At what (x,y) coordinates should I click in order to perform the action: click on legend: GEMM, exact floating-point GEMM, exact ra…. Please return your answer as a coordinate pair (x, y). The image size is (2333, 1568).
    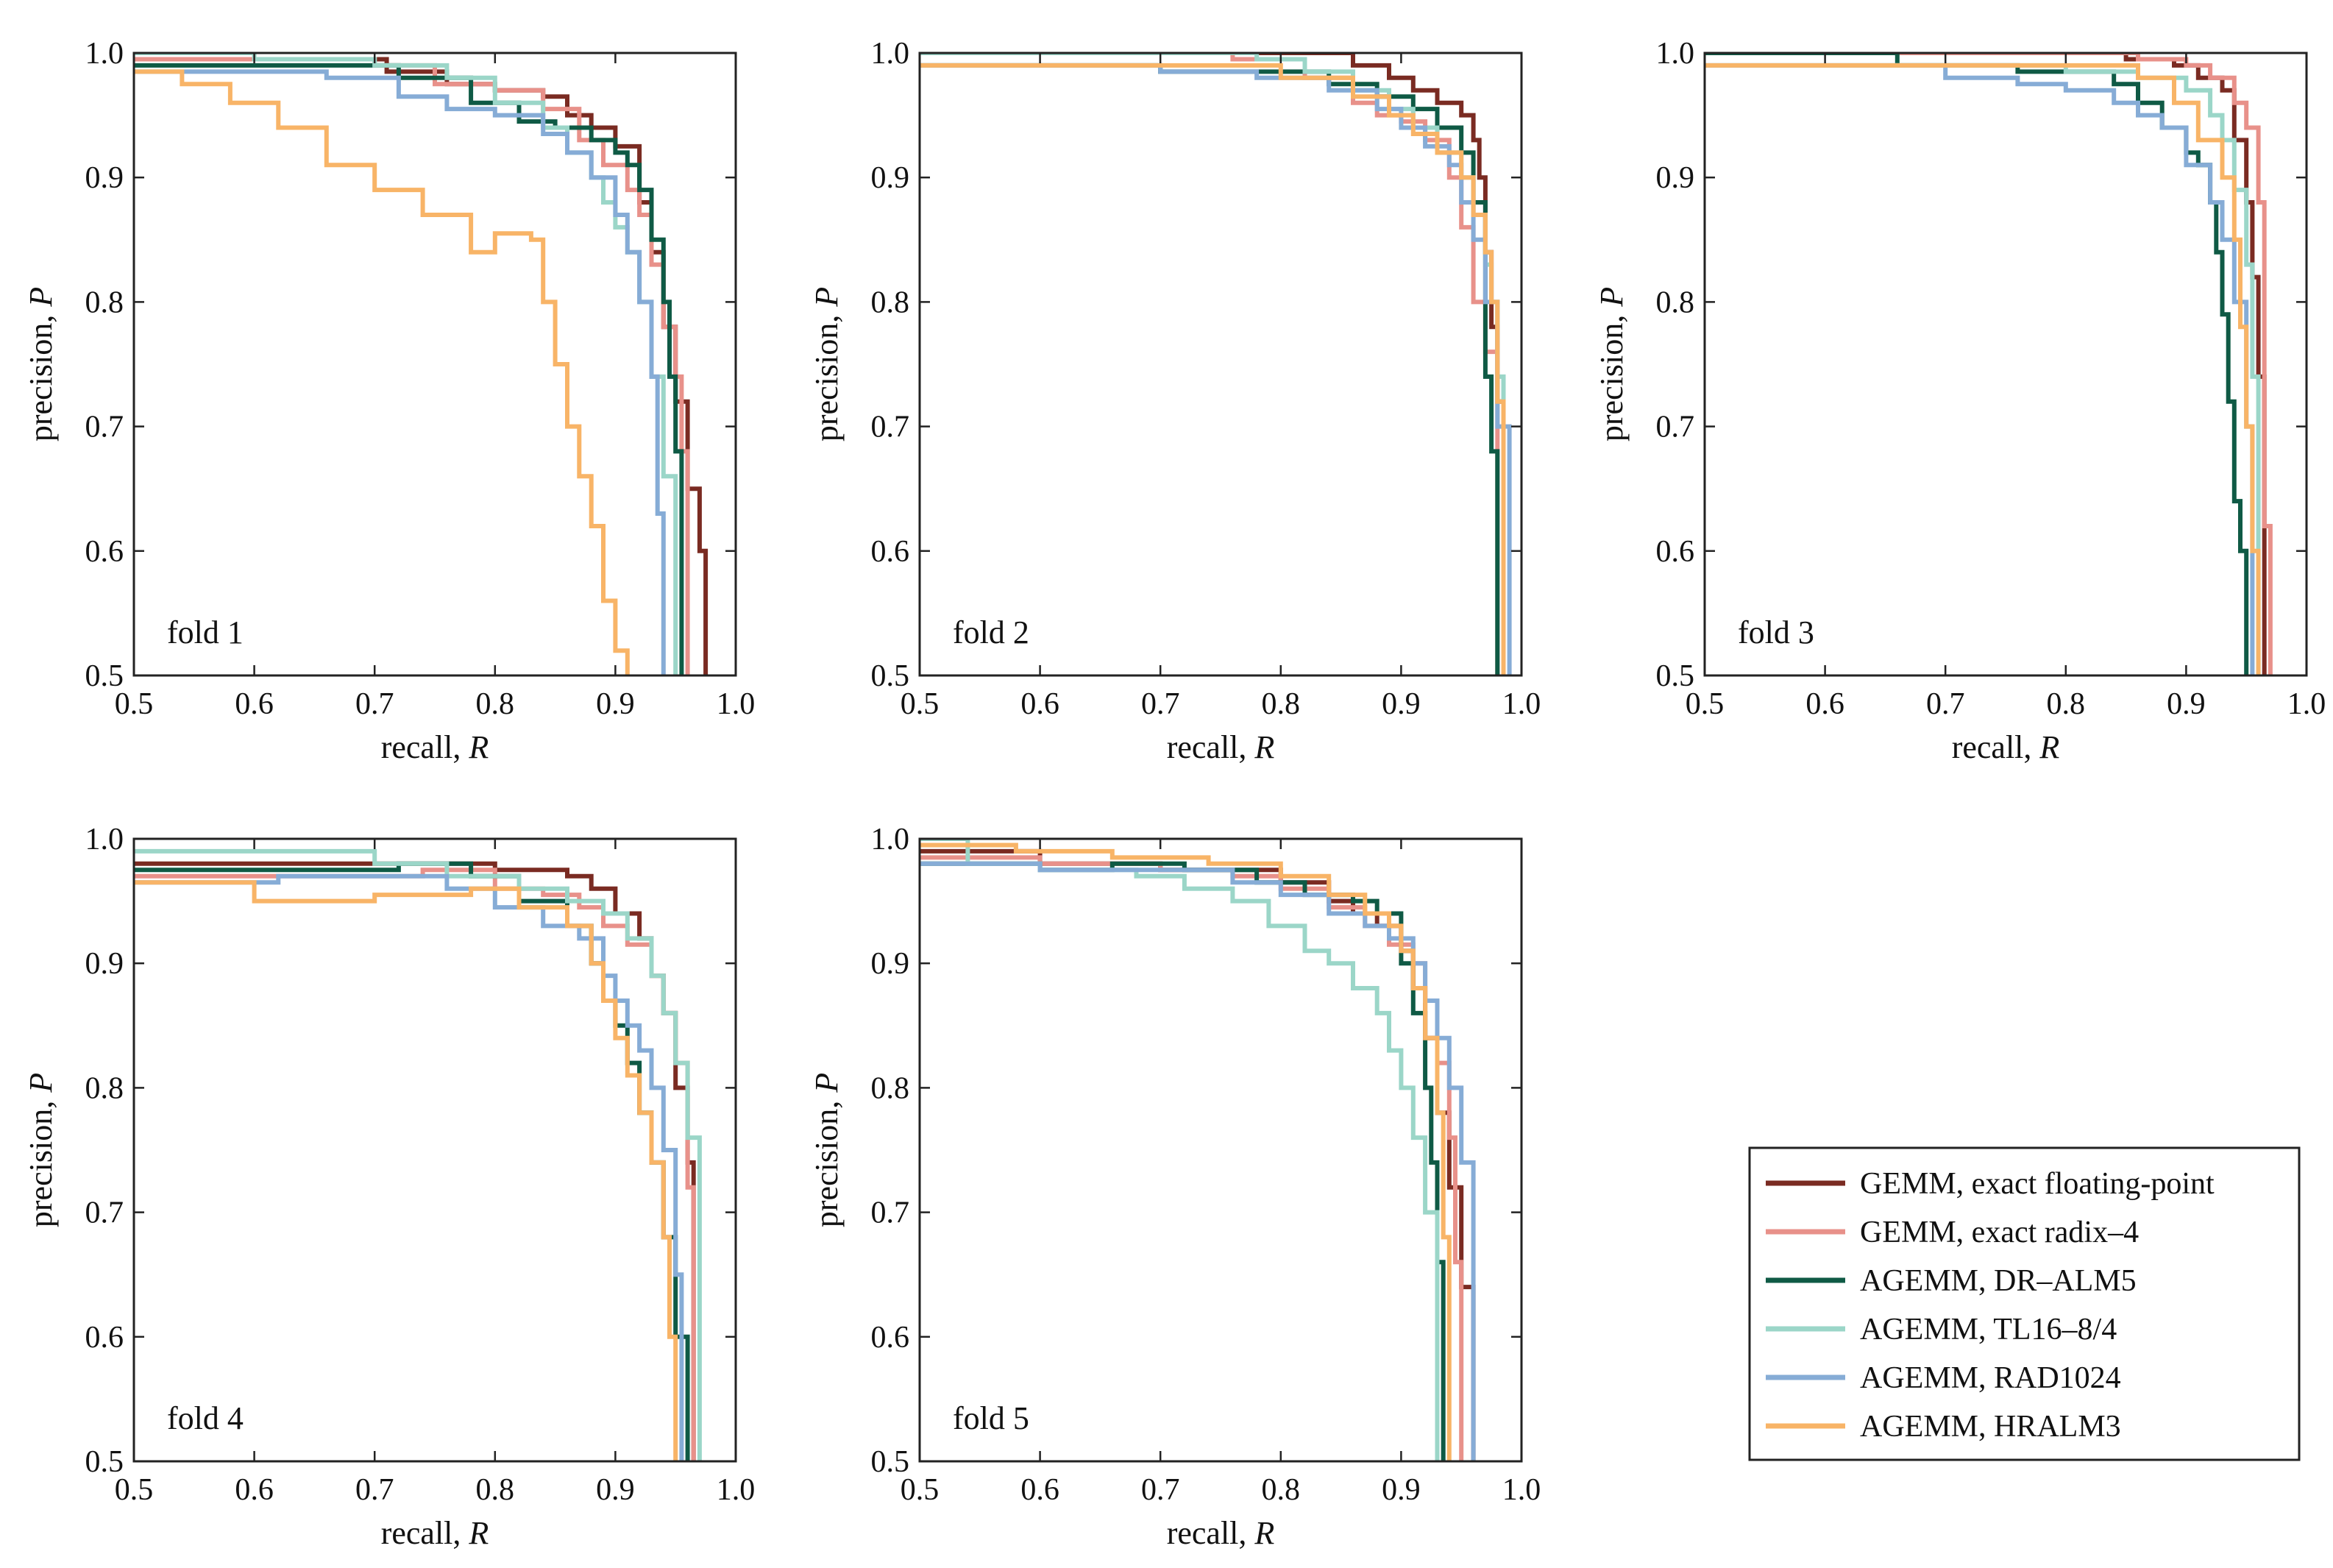
    Looking at the image, I should click on (2024, 1303).